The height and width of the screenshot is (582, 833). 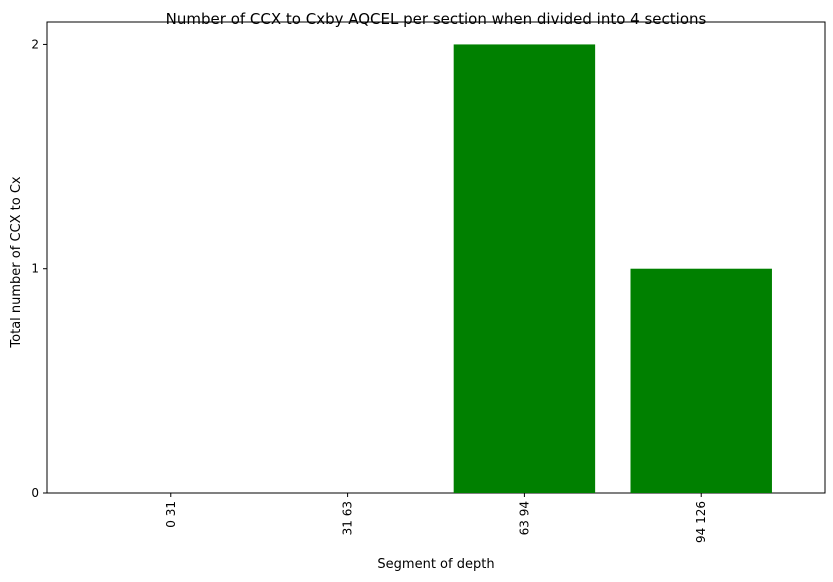 I want to click on x-tick-label: 31 63, so click(x=348, y=518).